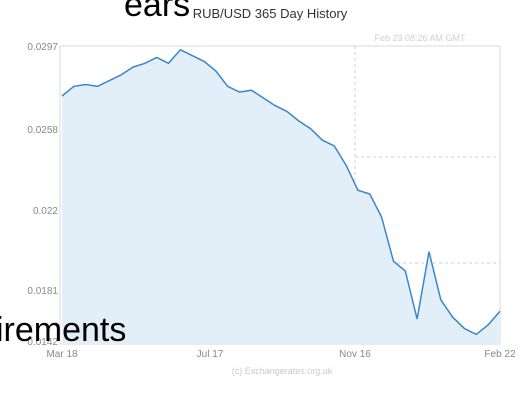 This screenshot has height=405, width=521. I want to click on x-tick-label: Nov 16, so click(355, 354).